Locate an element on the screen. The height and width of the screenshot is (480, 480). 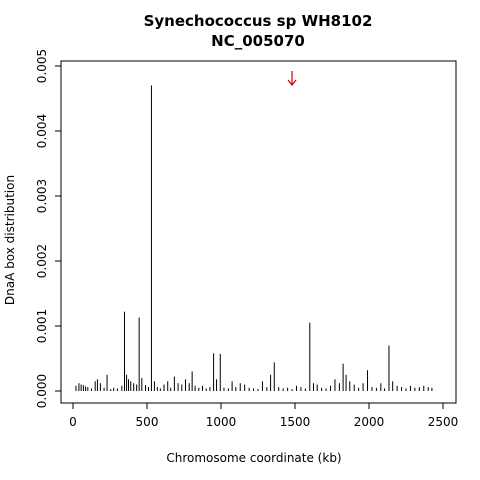
x-tick-label: 500 is located at coordinates (147, 422).